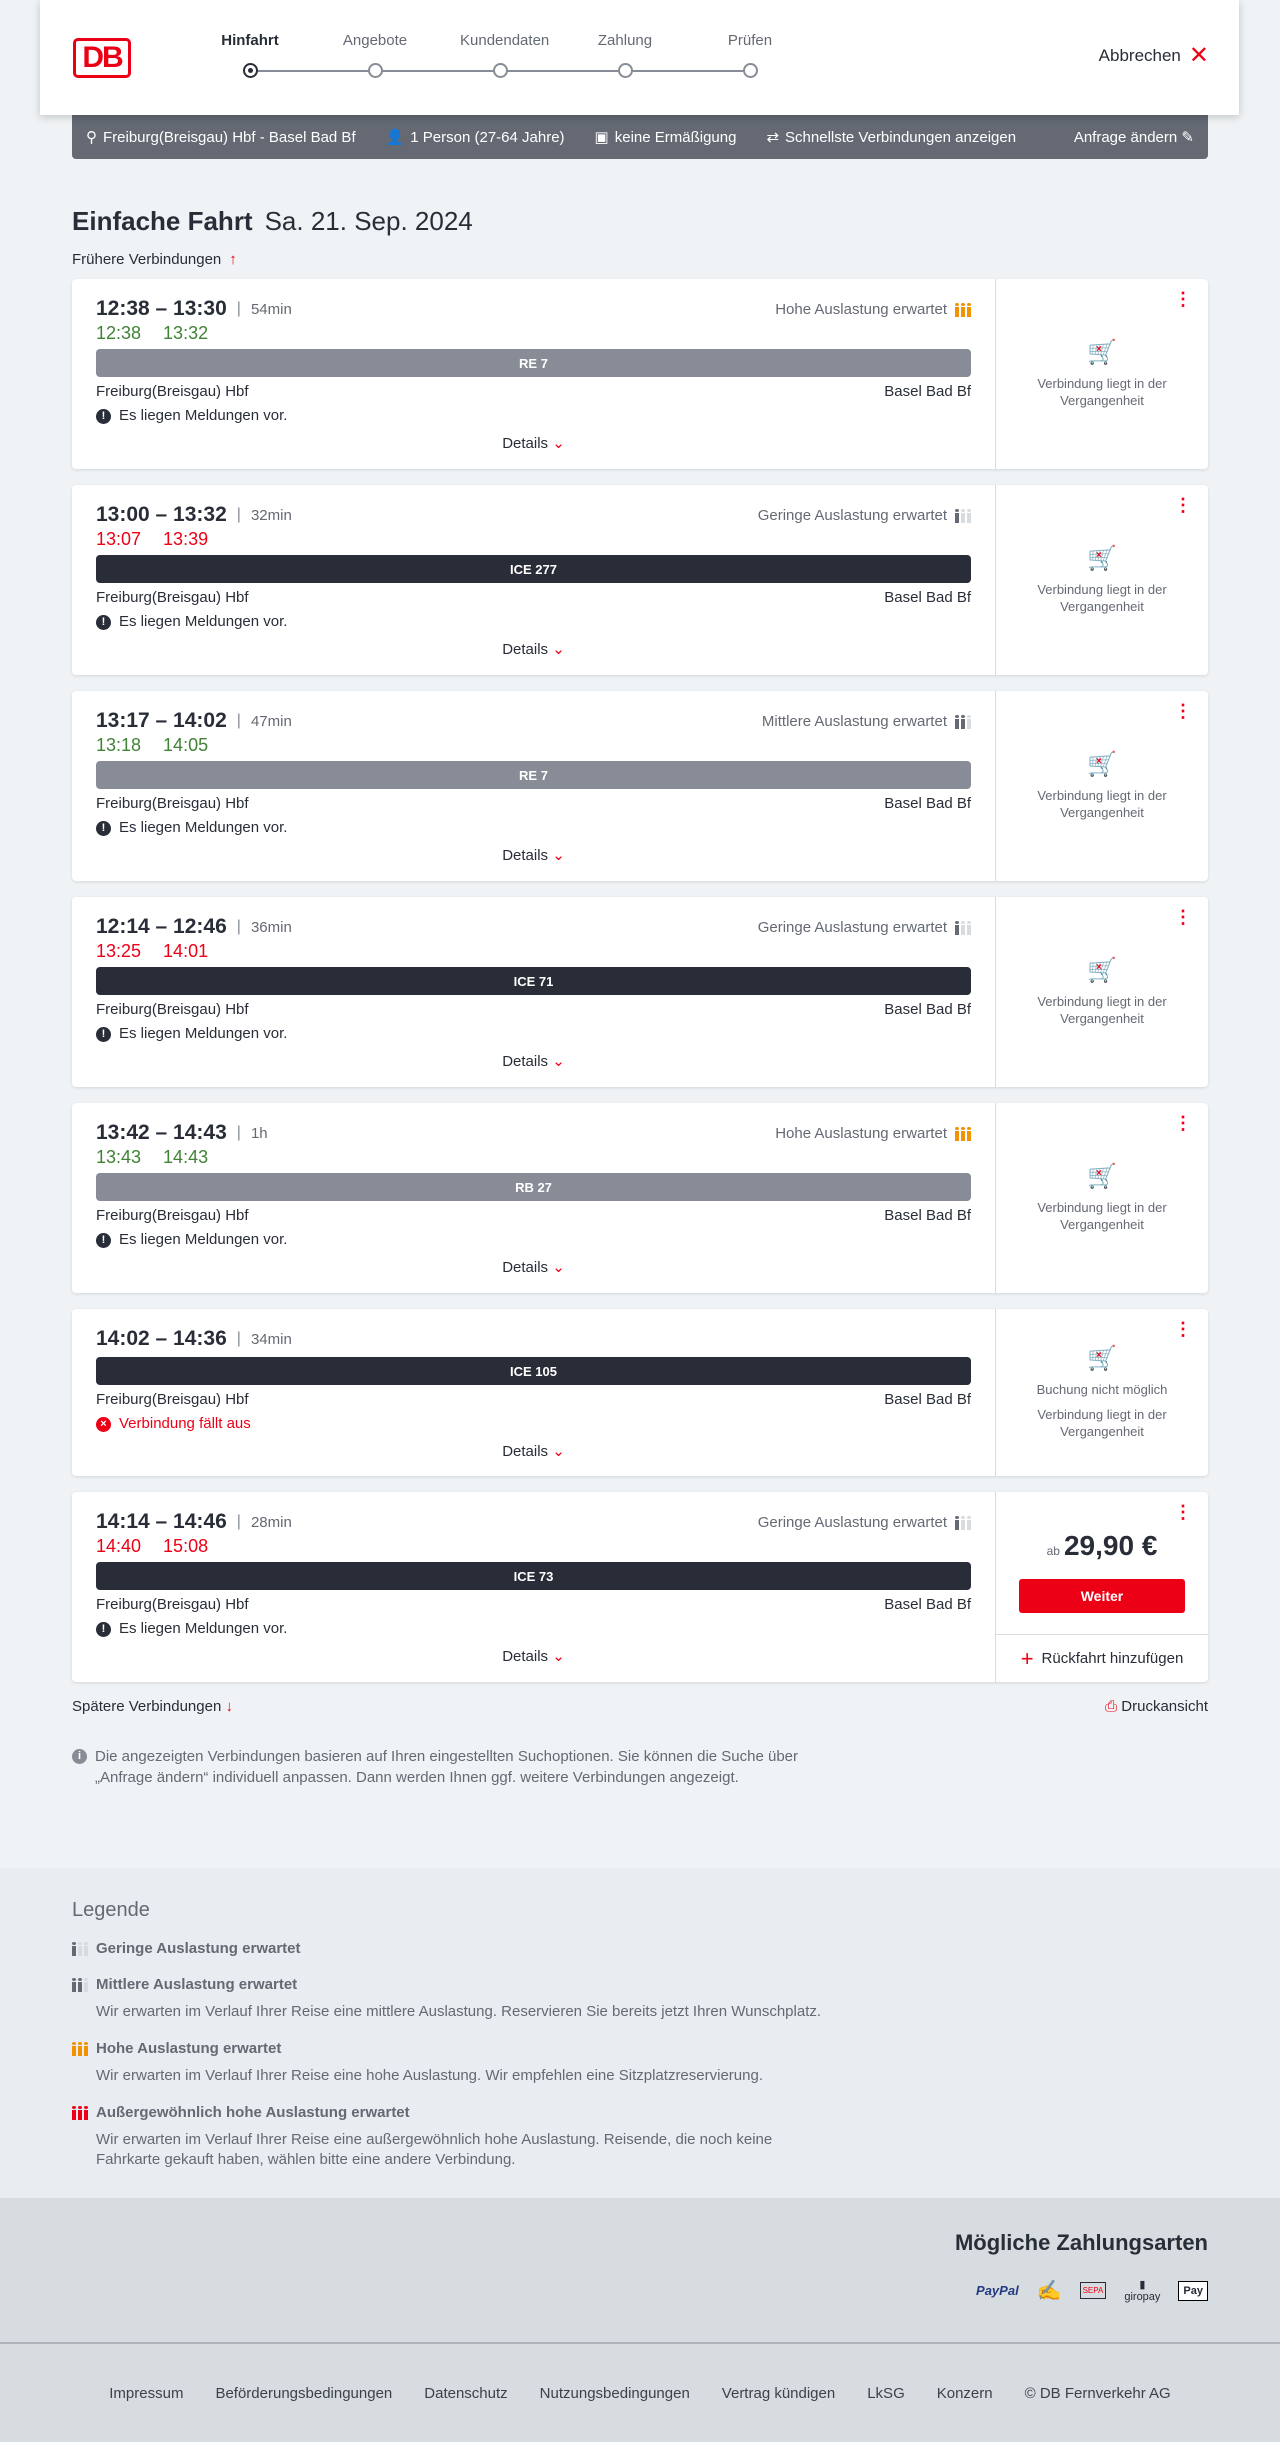 Image resolution: width=1280 pixels, height=2442 pixels. What do you see at coordinates (614, 2393) in the screenshot?
I see `footer-link: Nutzungsbedingungen` at bounding box center [614, 2393].